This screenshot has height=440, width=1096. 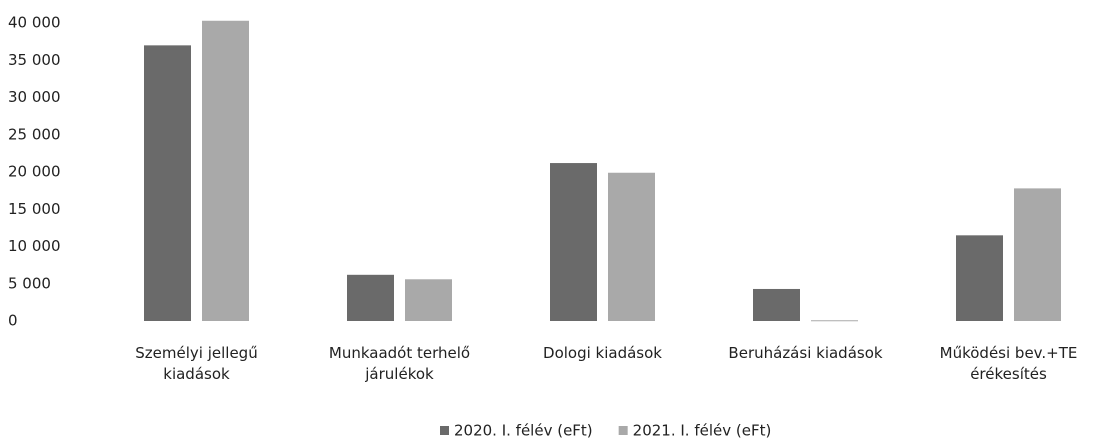 What do you see at coordinates (805, 353) in the screenshot?
I see `x-tick-label: Beruházási kiadások` at bounding box center [805, 353].